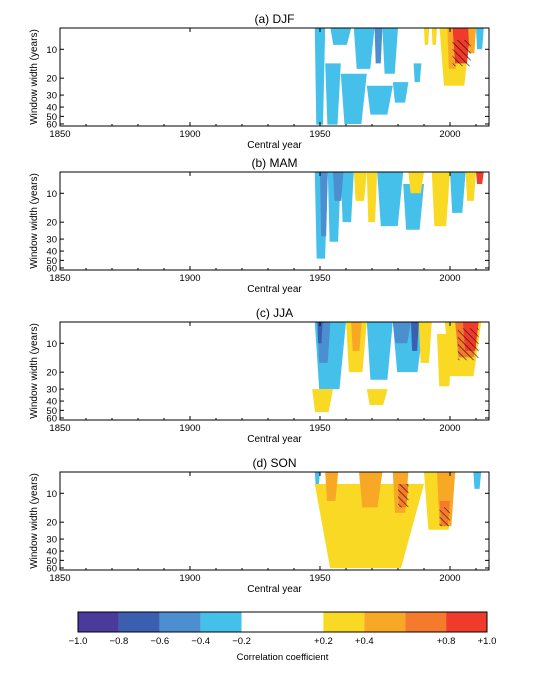 This screenshot has height=673, width=533. I want to click on colorbar-tick-label: −1.0, so click(78, 641).